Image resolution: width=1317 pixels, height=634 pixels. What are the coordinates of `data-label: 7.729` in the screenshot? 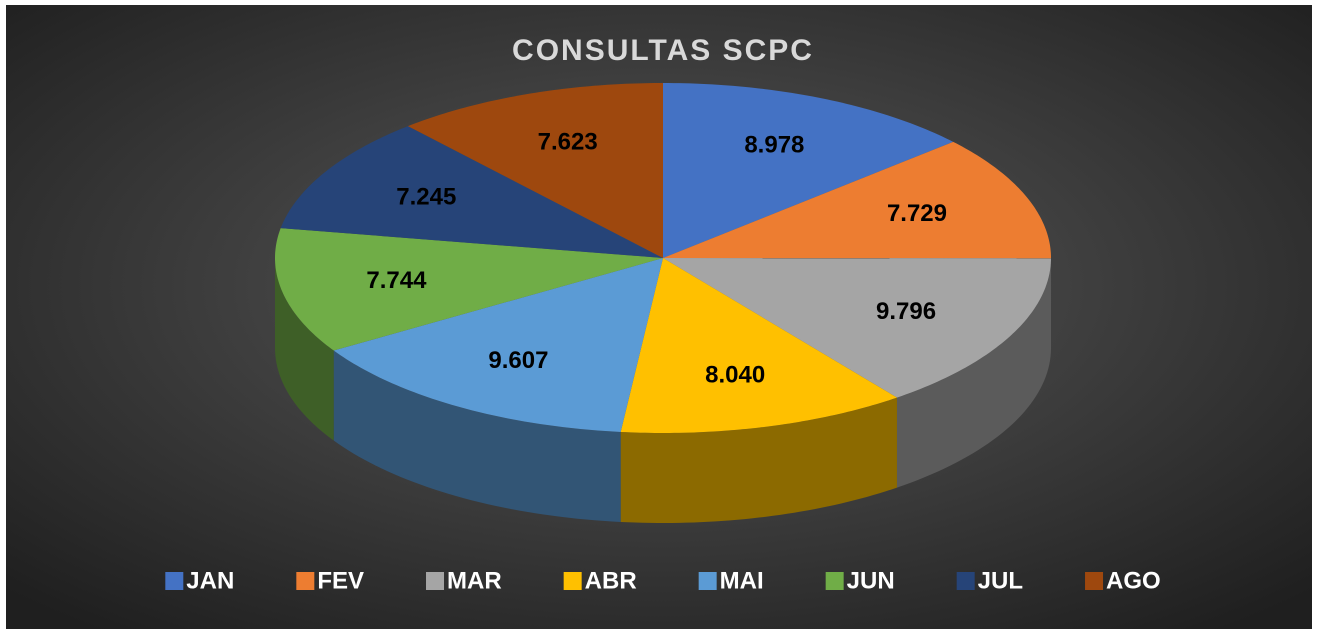 It's located at (917, 213).